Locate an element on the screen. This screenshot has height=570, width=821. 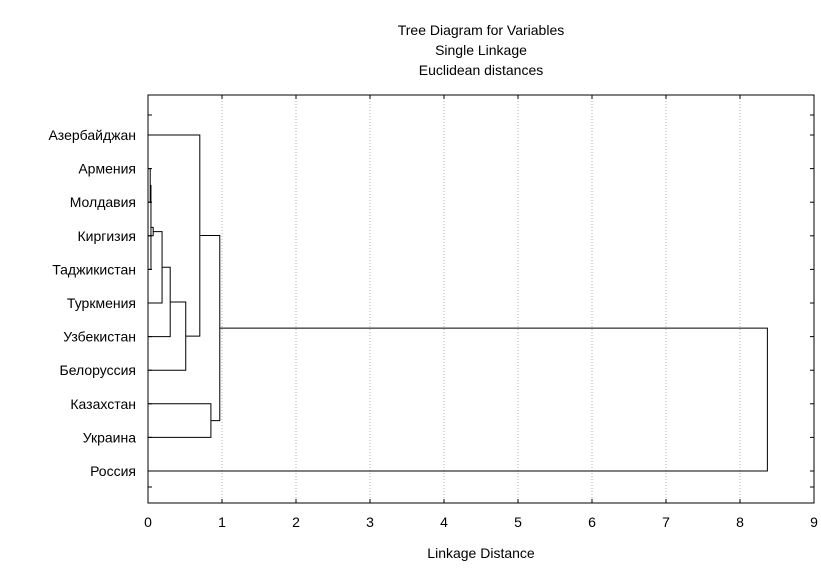
x-tick-label: 2 is located at coordinates (296, 522).